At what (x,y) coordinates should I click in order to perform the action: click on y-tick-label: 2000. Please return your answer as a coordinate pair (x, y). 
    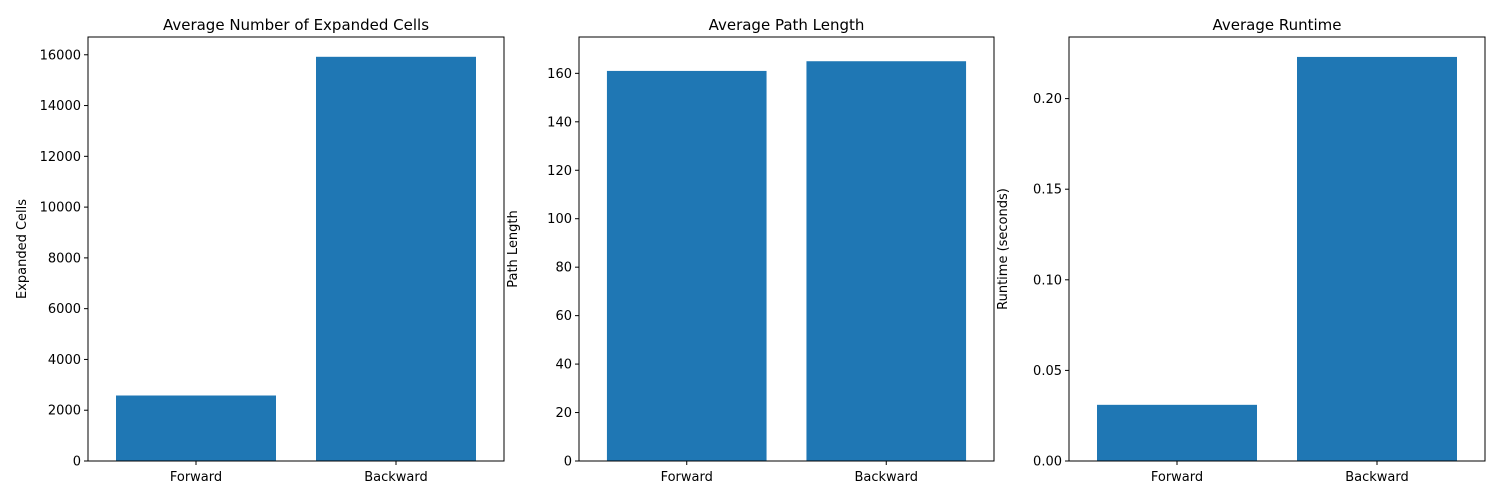
    Looking at the image, I should click on (64, 411).